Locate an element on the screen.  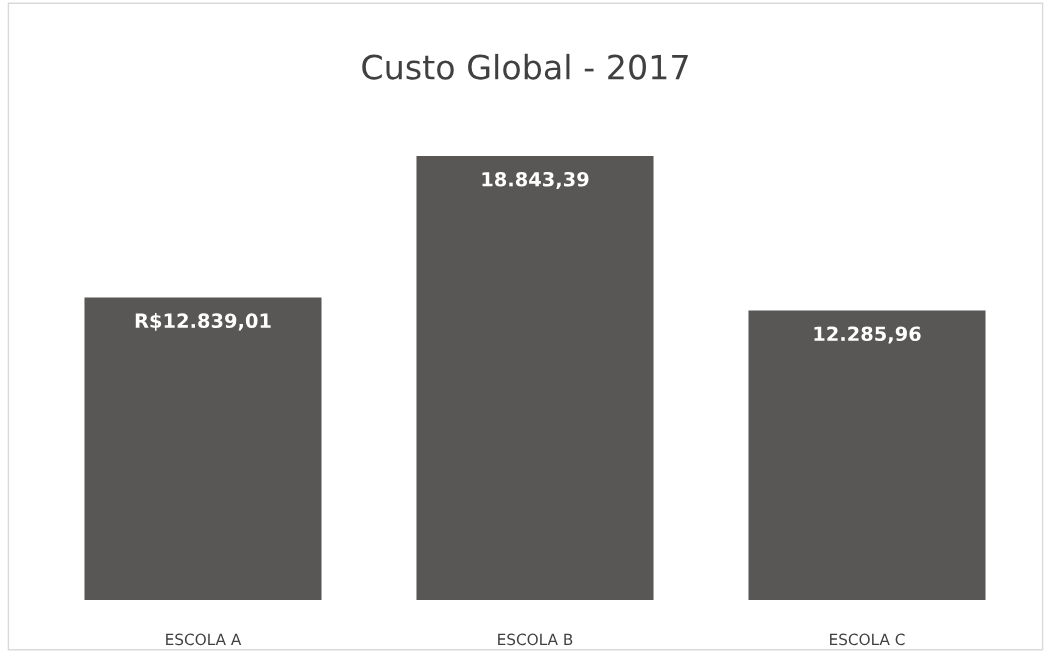
x-tick-label: ESCOLA A is located at coordinates (204, 639).